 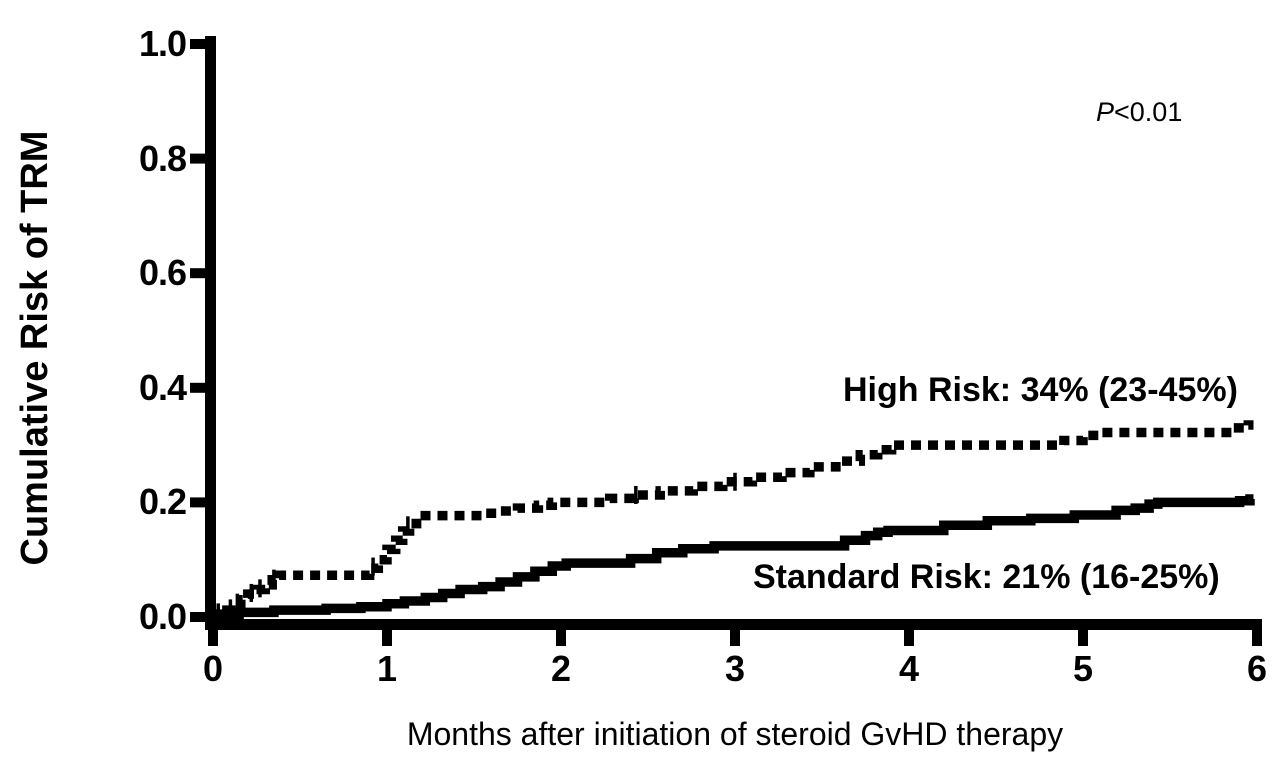 What do you see at coordinates (35, 348) in the screenshot?
I see `y-axis-title: Cumulative Risk of TRM` at bounding box center [35, 348].